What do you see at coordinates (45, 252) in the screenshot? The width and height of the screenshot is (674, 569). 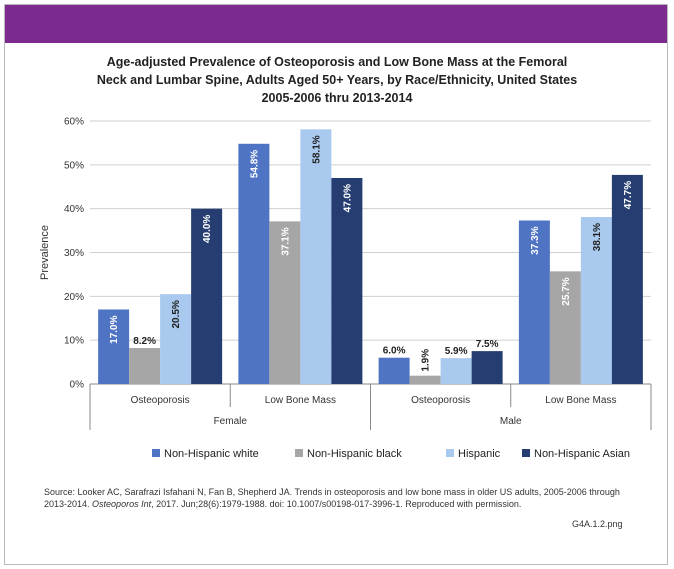 I see `y-axis-label: Prevalence` at bounding box center [45, 252].